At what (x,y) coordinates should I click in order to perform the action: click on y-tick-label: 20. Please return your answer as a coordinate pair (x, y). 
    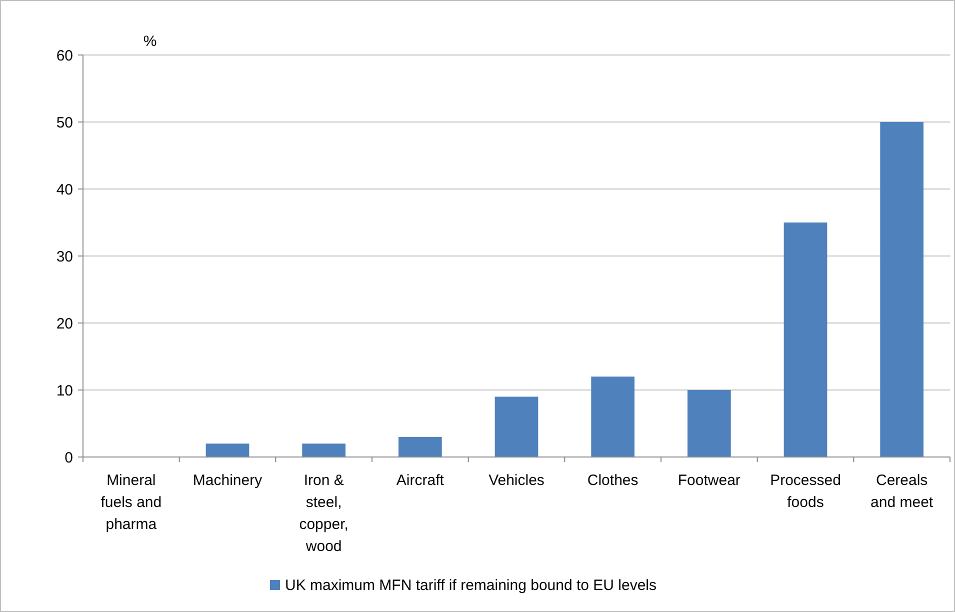
    Looking at the image, I should click on (64, 323).